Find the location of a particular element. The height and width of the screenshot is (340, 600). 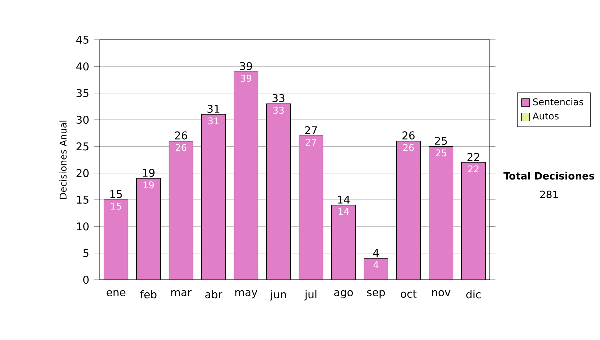

y-tick-label: 0 is located at coordinates (86, 280).